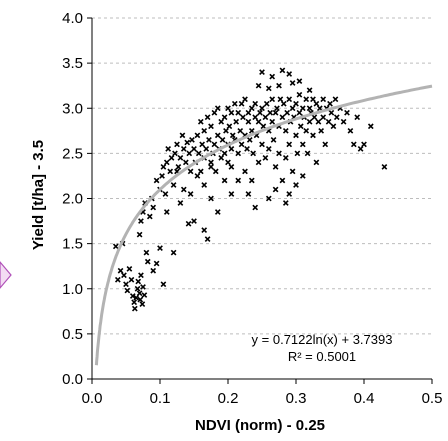  What do you see at coordinates (72, 289) in the screenshot?
I see `y-tick-label: 1.0` at bounding box center [72, 289].